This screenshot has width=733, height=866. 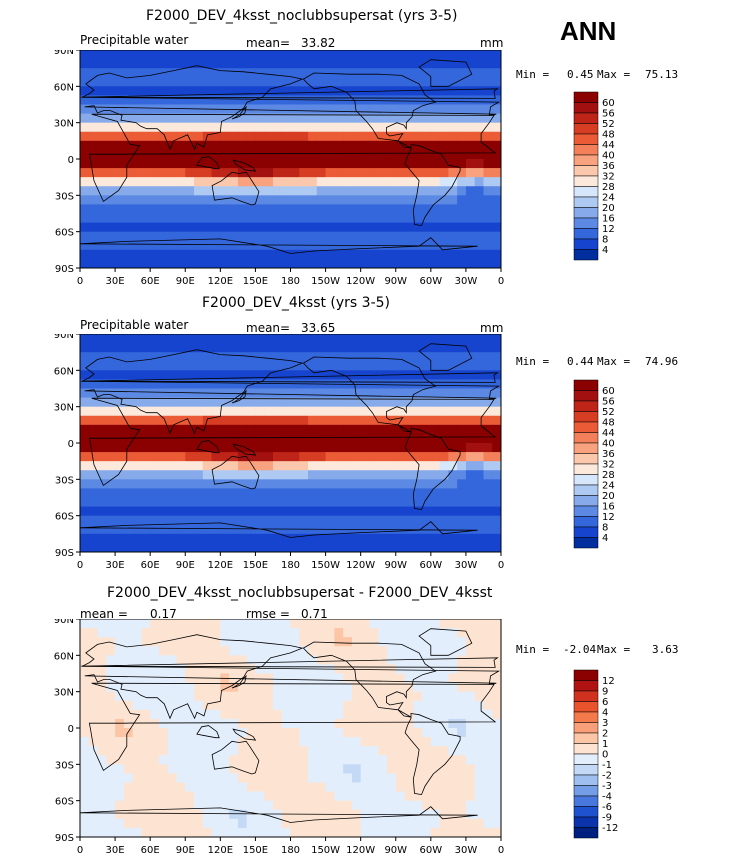 What do you see at coordinates (208, 163) in the screenshot?
I see `coastline` at bounding box center [208, 163].